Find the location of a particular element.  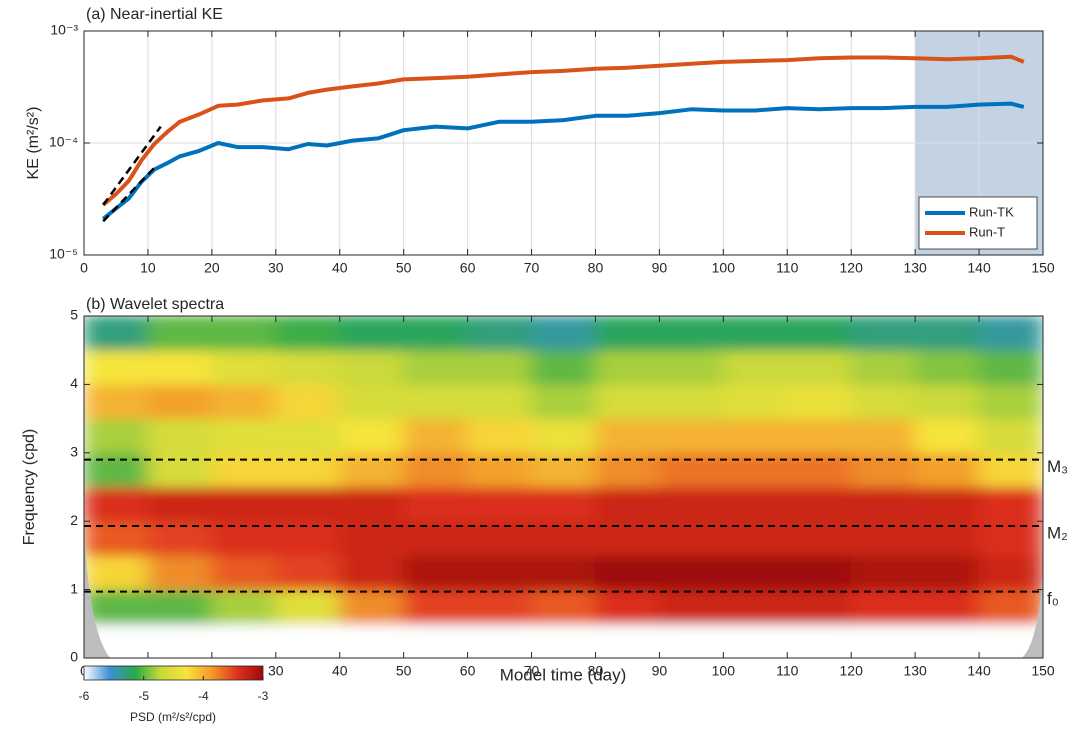

x-tick-label: 40 is located at coordinates (340, 268).